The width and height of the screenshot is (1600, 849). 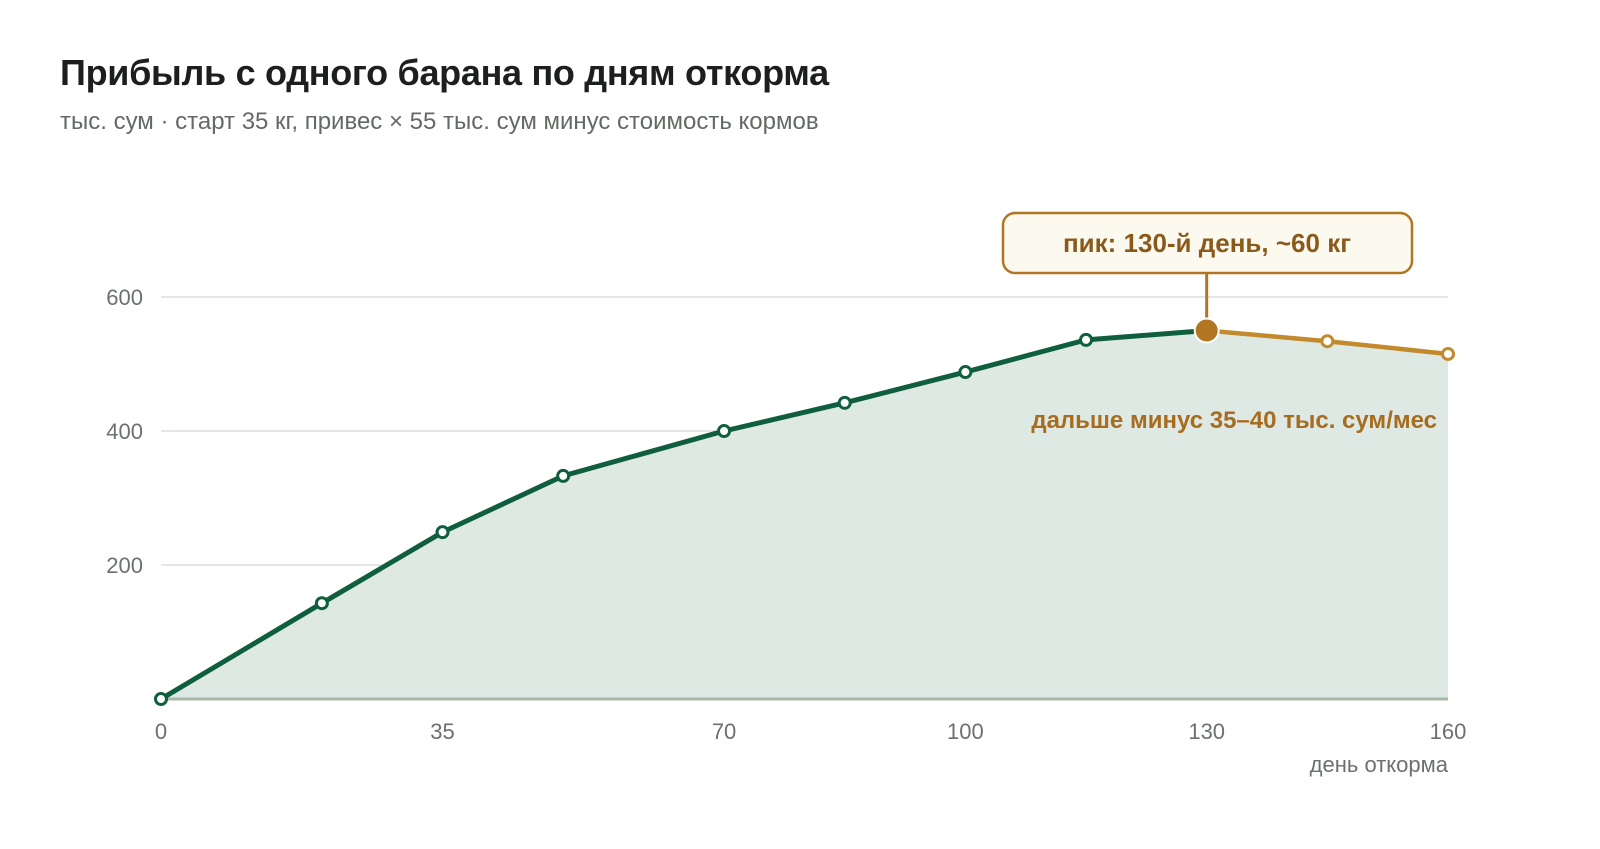 What do you see at coordinates (724, 731) in the screenshot?
I see `x-tick-label: 70` at bounding box center [724, 731].